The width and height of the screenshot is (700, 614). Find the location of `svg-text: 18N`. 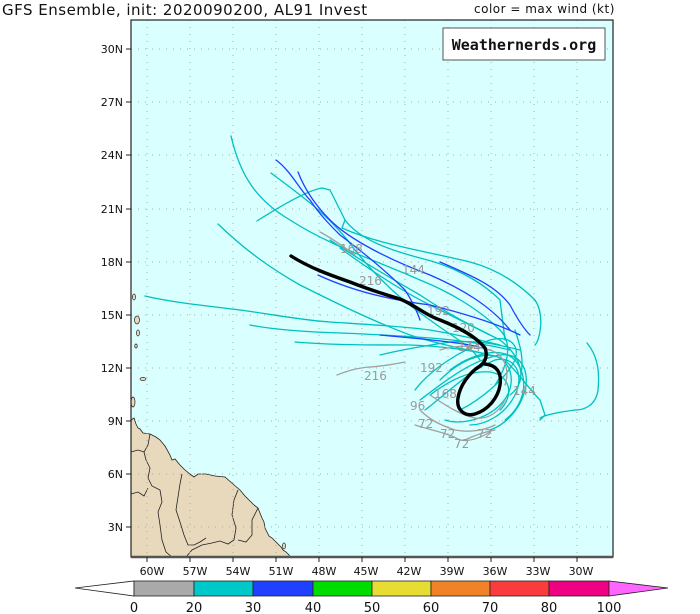

svg-text: 18N is located at coordinates (112, 262).